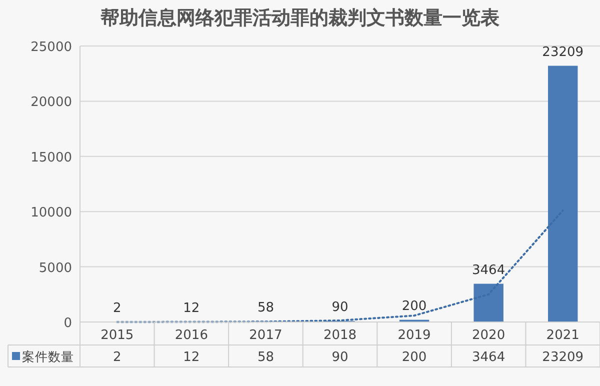 The height and width of the screenshot is (386, 600). What do you see at coordinates (265, 357) in the screenshot?
I see `data-label: 58` at bounding box center [265, 357].